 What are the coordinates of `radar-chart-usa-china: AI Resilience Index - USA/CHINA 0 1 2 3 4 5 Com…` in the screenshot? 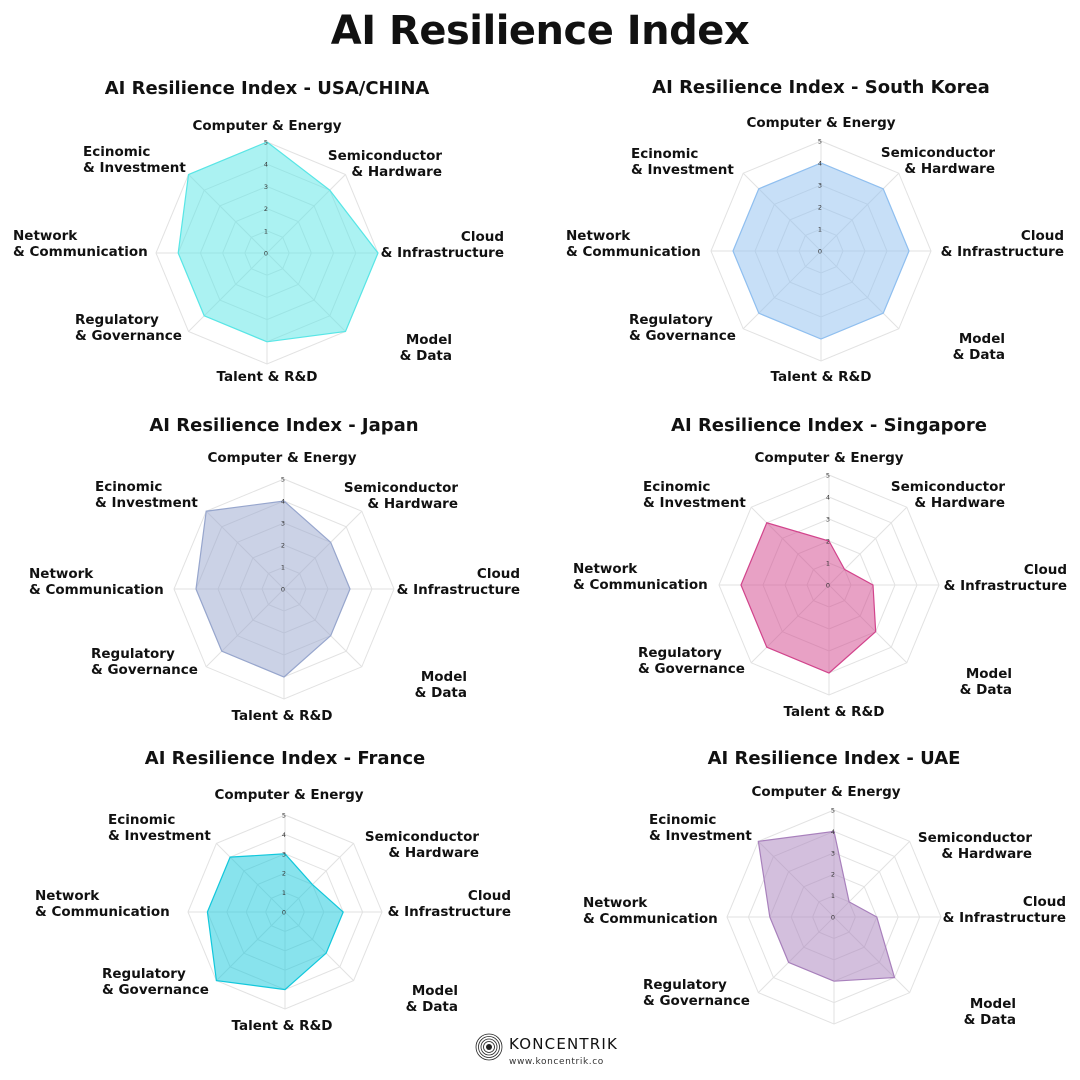 It's located at (258, 231).